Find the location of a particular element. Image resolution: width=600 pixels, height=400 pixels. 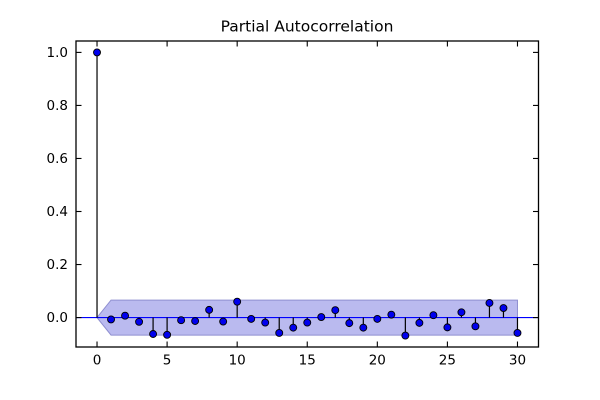

y-tick-label: 0.4 is located at coordinates (57, 212).